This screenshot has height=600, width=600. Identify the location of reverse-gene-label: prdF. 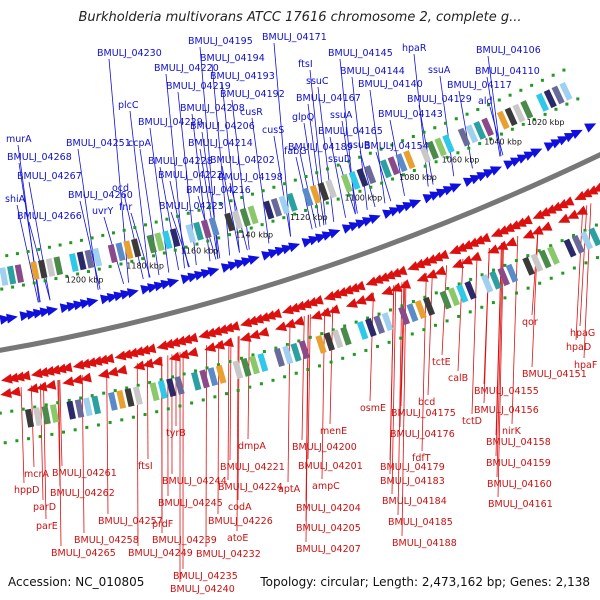
(162, 524).